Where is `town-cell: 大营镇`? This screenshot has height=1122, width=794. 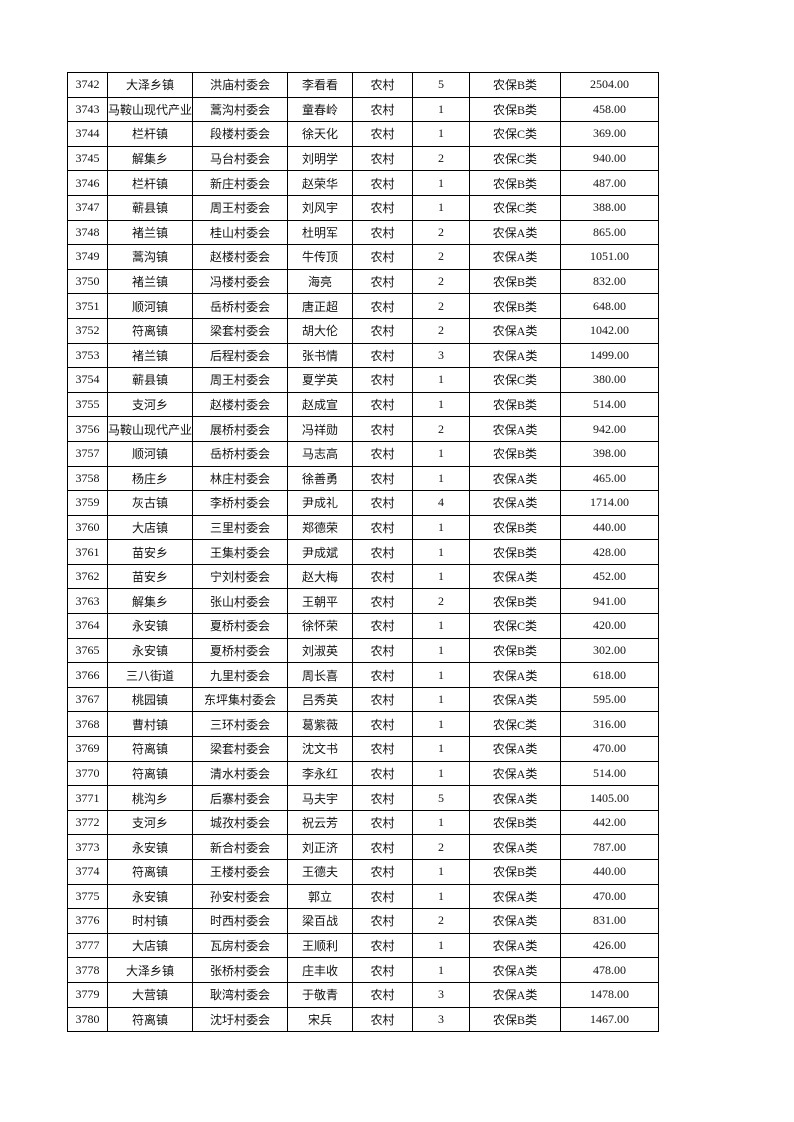 town-cell: 大营镇 is located at coordinates (150, 994).